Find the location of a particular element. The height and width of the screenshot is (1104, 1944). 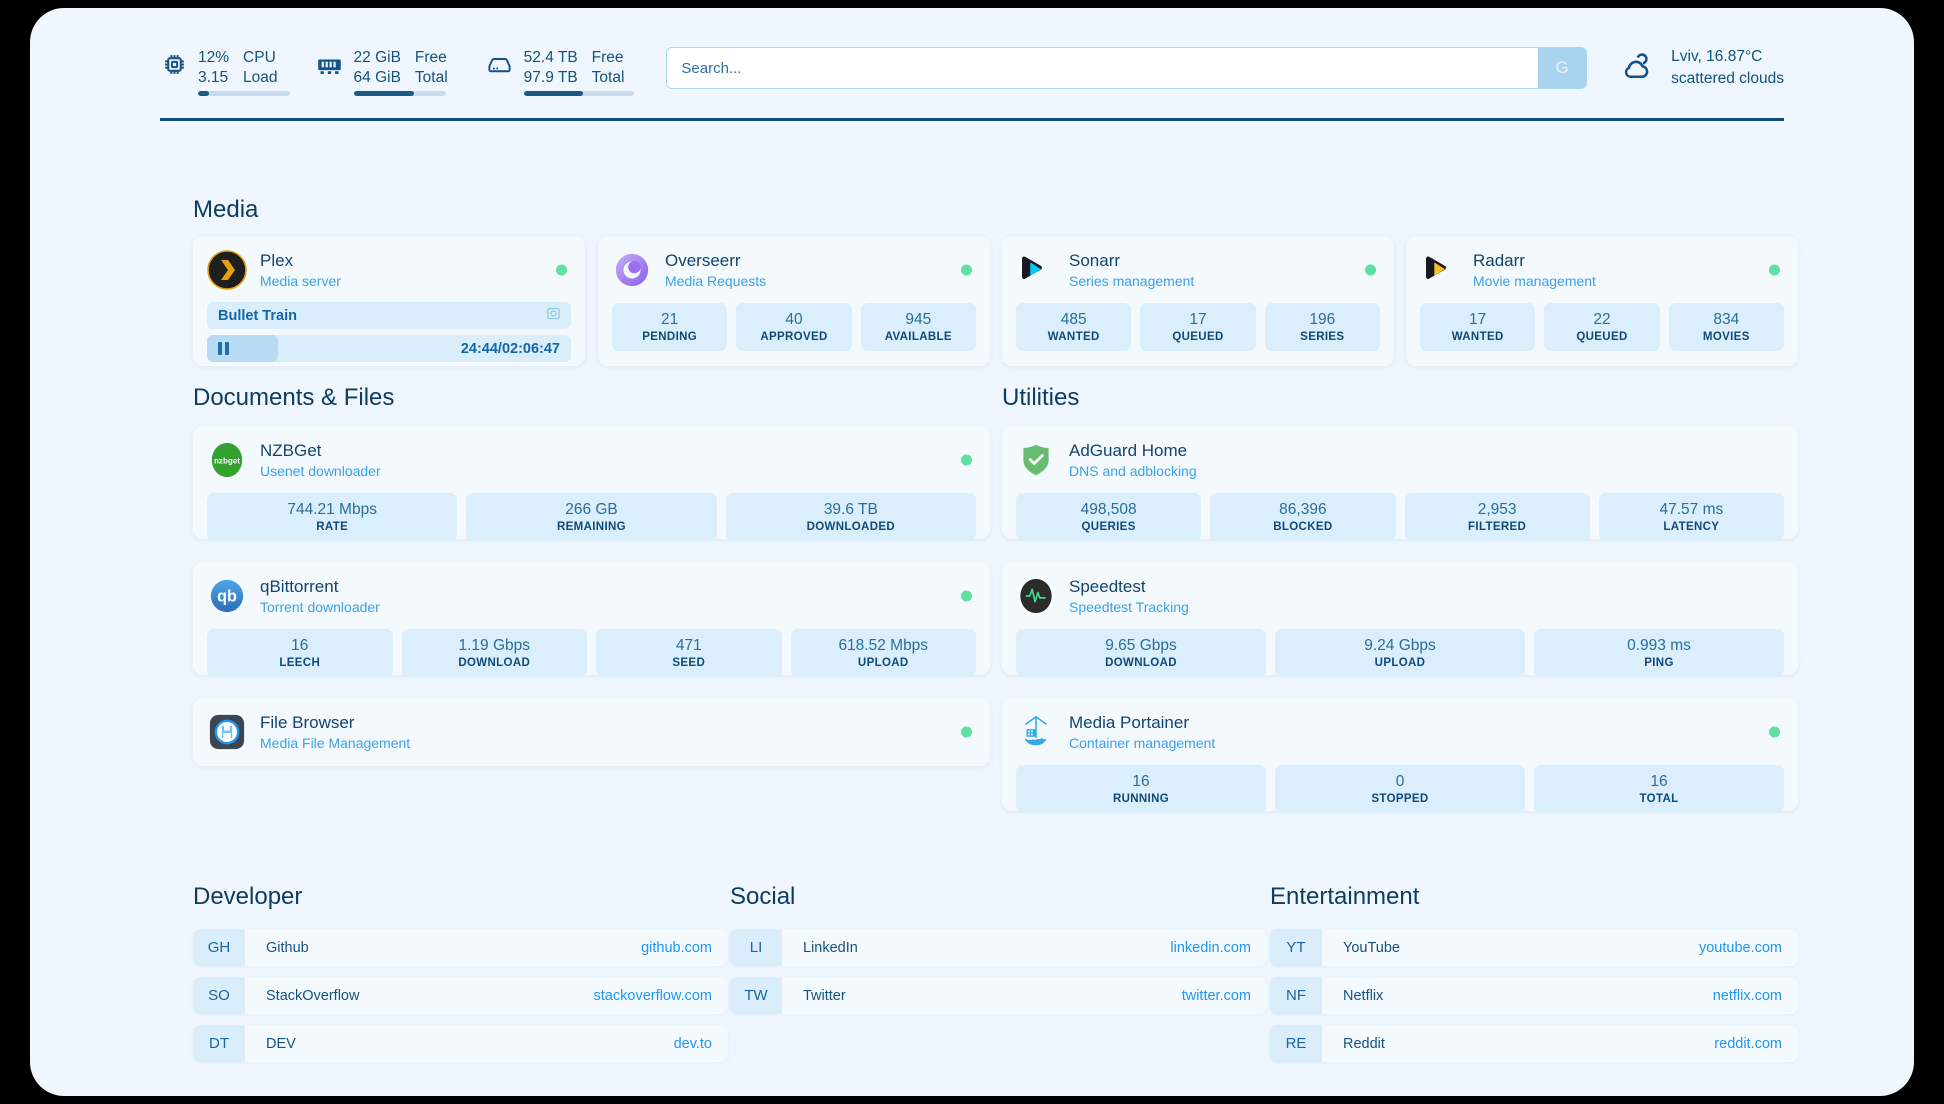

pause-icon is located at coordinates (223, 349).